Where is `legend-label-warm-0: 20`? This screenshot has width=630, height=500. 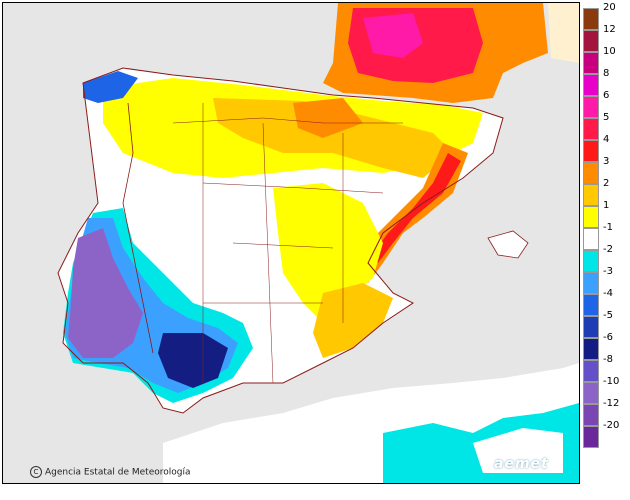
legend-label-warm-0: 20 is located at coordinates (609, 7).